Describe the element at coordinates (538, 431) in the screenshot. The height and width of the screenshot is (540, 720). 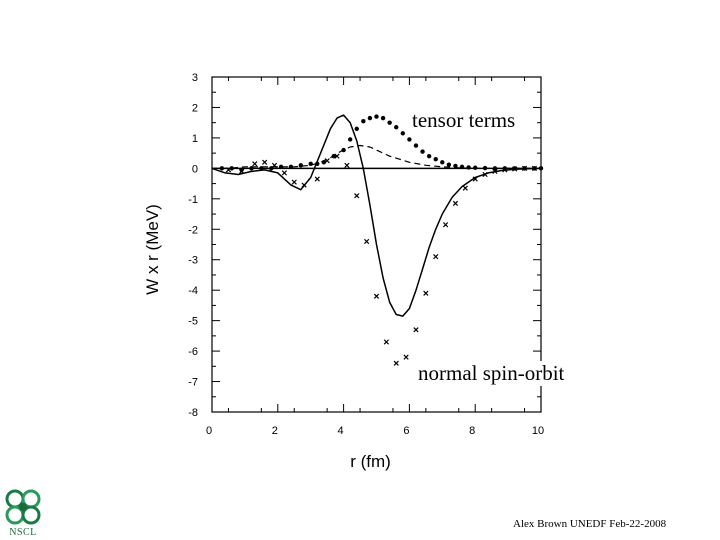
I see `x-tick-label: 10` at that location.